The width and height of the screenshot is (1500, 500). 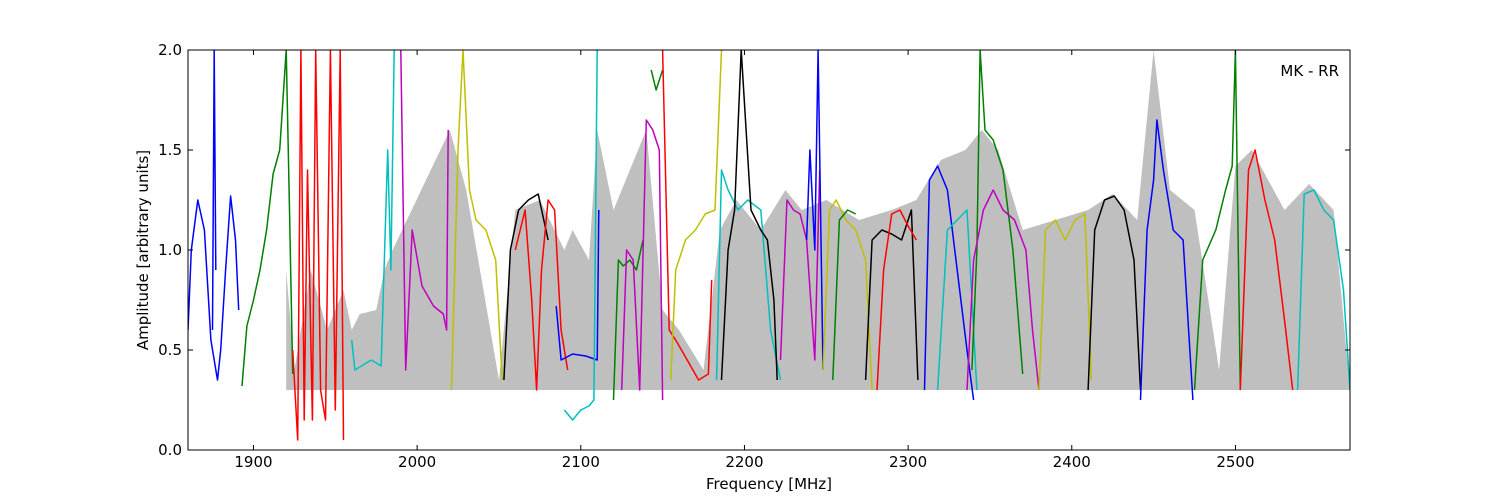 I want to click on y-tick-label: 2.0, so click(x=170, y=50).